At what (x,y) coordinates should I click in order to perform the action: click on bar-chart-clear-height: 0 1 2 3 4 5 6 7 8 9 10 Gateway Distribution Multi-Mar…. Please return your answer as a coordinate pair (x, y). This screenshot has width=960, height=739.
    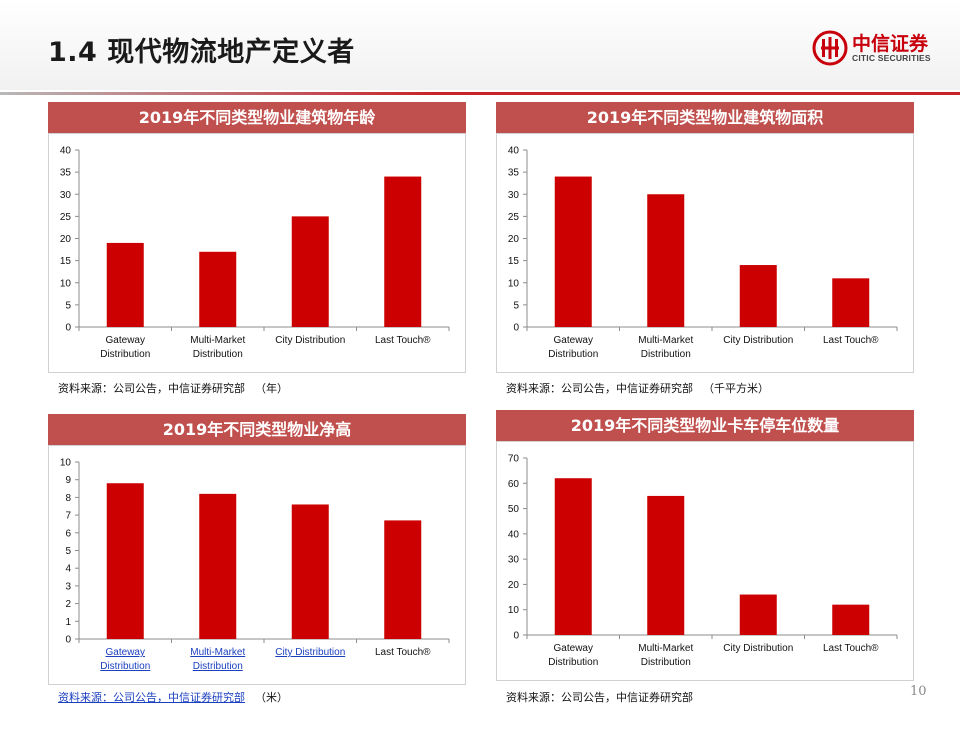
    Looking at the image, I should click on (255, 565).